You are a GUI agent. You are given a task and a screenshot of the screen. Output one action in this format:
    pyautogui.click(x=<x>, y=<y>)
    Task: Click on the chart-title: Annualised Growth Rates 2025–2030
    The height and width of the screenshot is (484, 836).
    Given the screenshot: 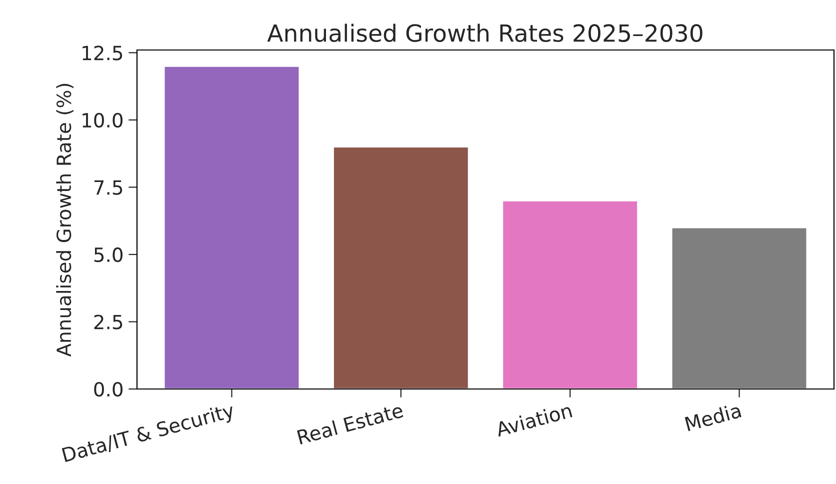 What is the action you would take?
    pyautogui.click(x=484, y=33)
    